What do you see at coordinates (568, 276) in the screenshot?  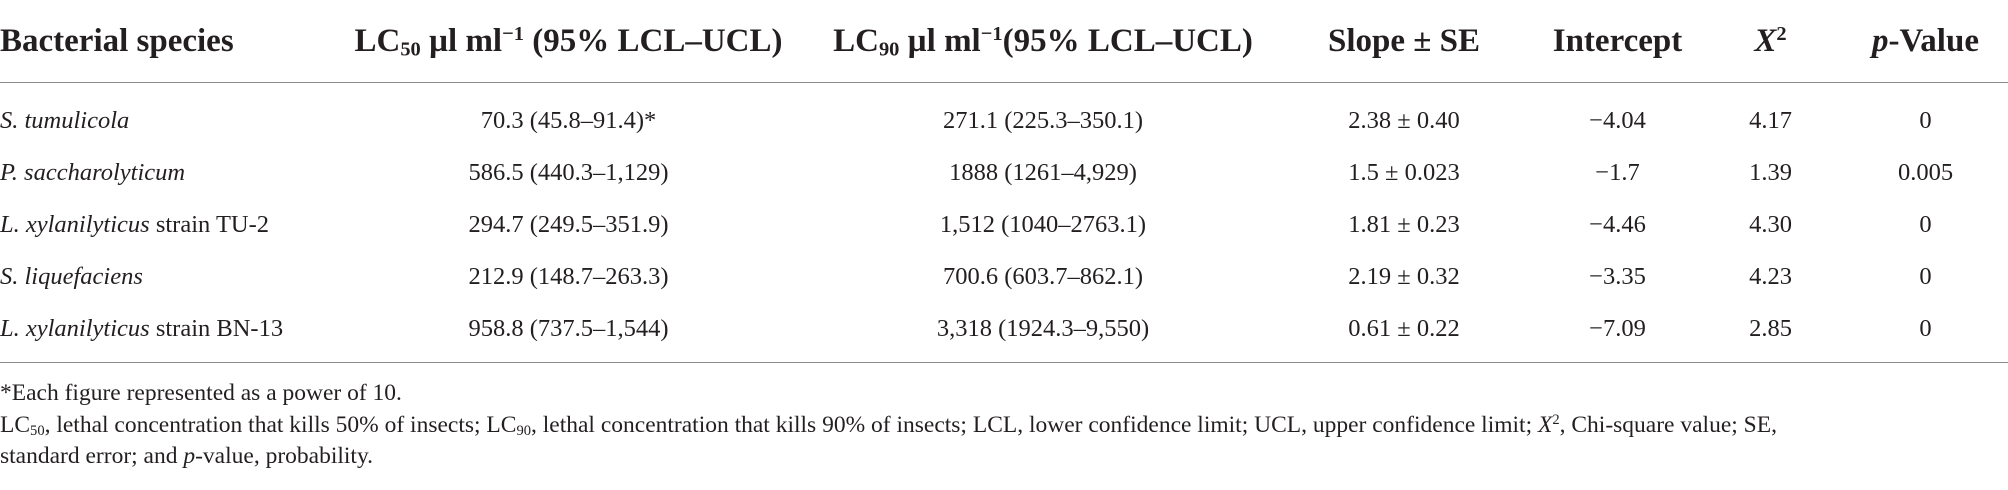 I see `cell-lc50: 212.9 (148.7–263.3)` at bounding box center [568, 276].